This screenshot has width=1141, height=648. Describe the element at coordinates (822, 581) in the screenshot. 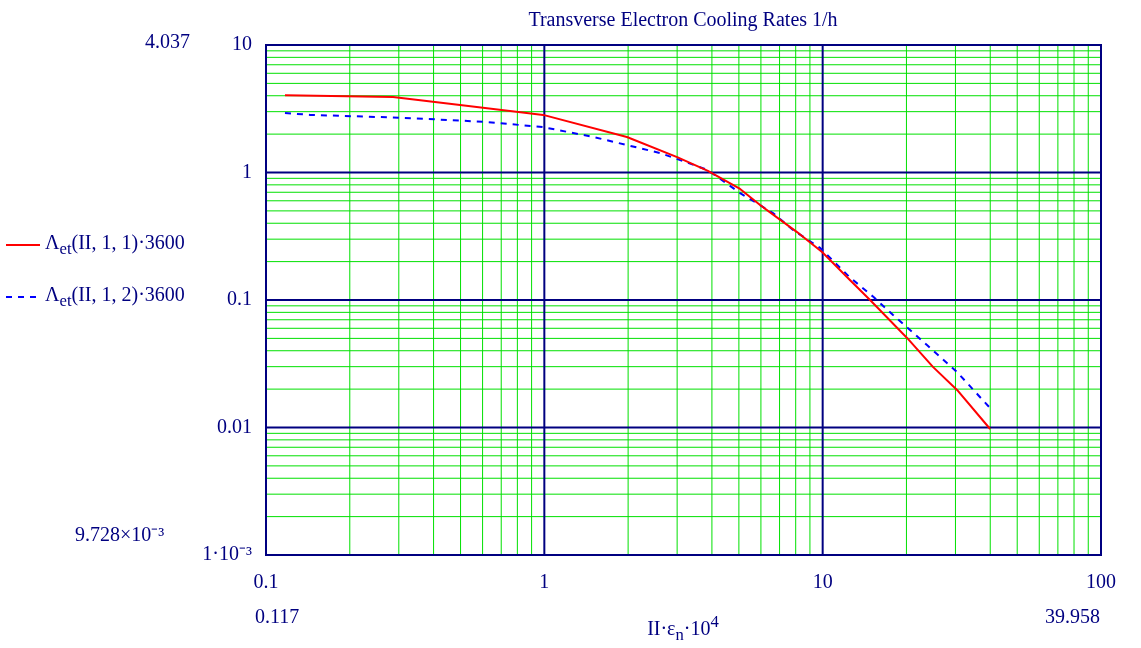

I see `x-tick-label: 10` at that location.